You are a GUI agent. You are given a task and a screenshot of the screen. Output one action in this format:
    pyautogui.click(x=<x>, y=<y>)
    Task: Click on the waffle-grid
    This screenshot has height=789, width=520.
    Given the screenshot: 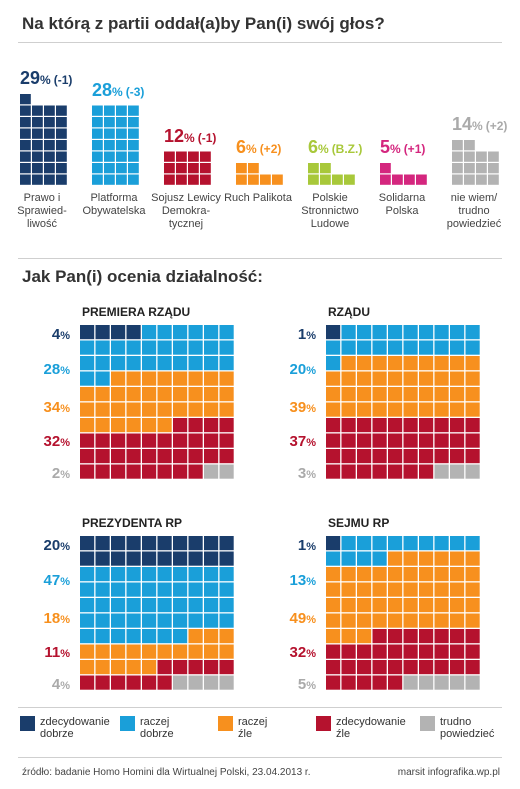 What is the action you would take?
    pyautogui.click(x=403, y=613)
    